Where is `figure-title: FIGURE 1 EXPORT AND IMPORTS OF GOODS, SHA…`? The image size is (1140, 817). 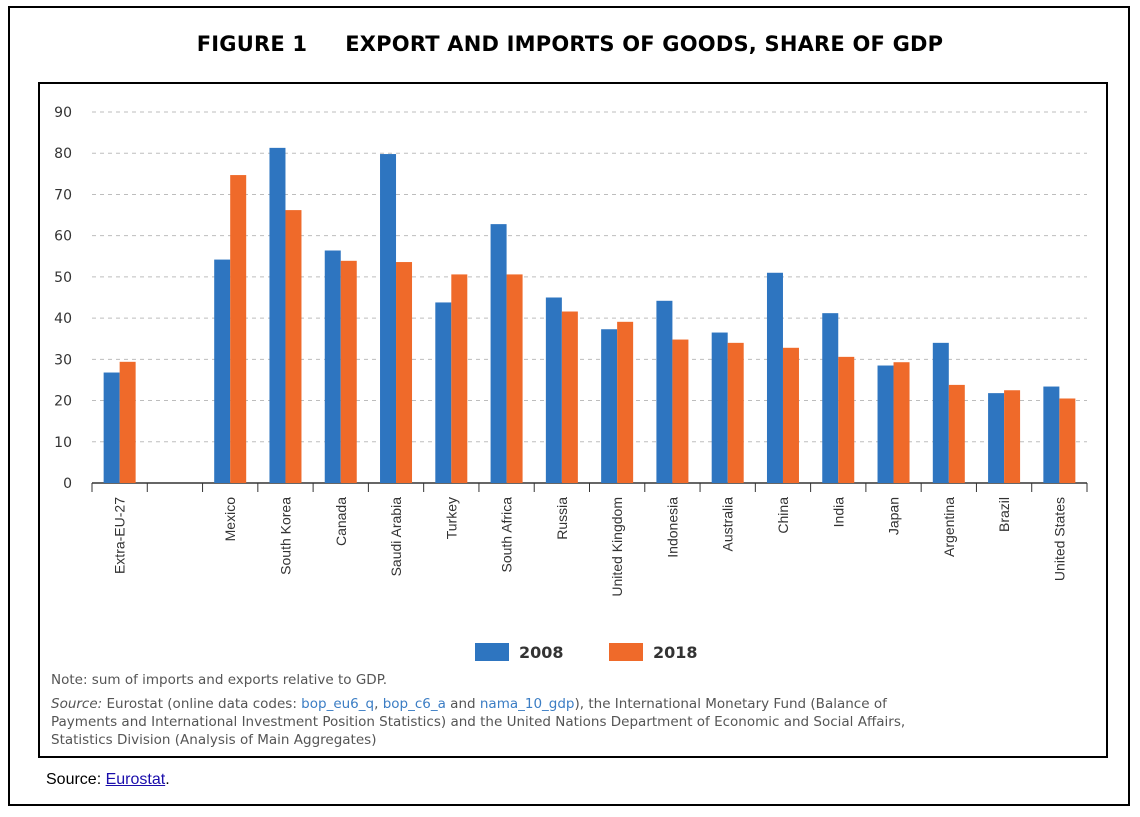 figure-title: FIGURE 1 EXPORT AND IMPORTS OF GOODS, SHA… is located at coordinates (570, 44).